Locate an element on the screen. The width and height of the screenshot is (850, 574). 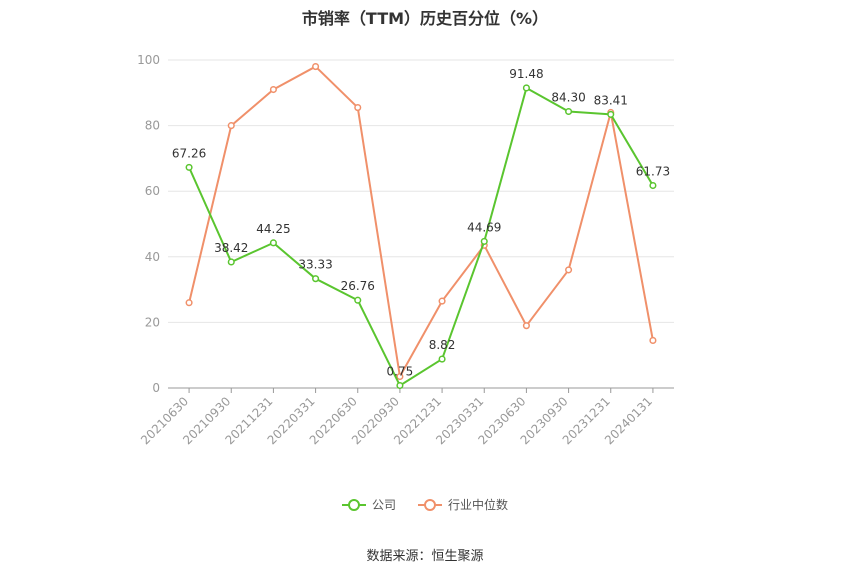
legend-swatch-industry-median is located at coordinates (430, 505).